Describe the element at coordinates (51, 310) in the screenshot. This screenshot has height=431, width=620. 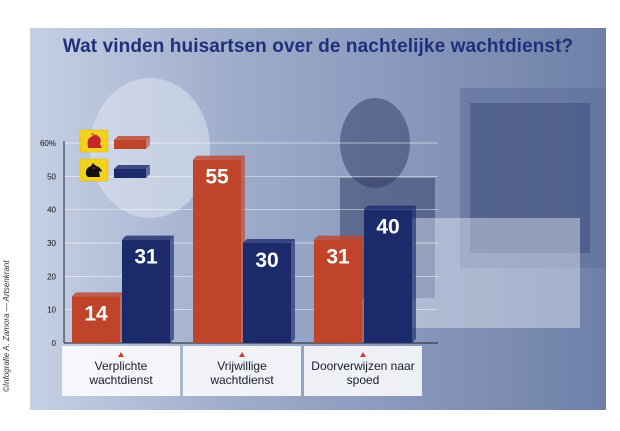
I see `y-tick-label: 10` at that location.